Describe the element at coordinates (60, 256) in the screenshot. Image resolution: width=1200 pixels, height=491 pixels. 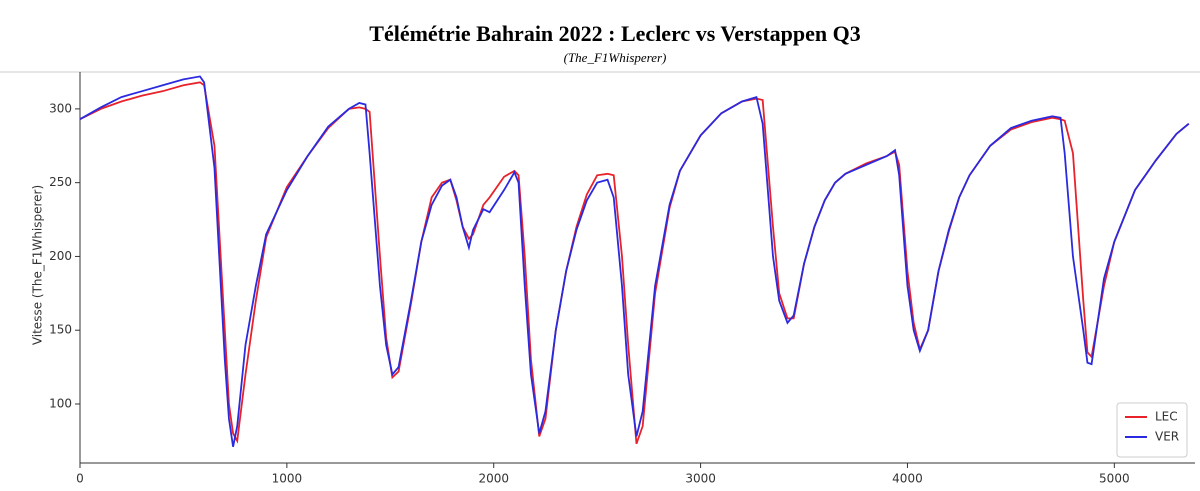
I see `y-tick-label: 200` at that location.